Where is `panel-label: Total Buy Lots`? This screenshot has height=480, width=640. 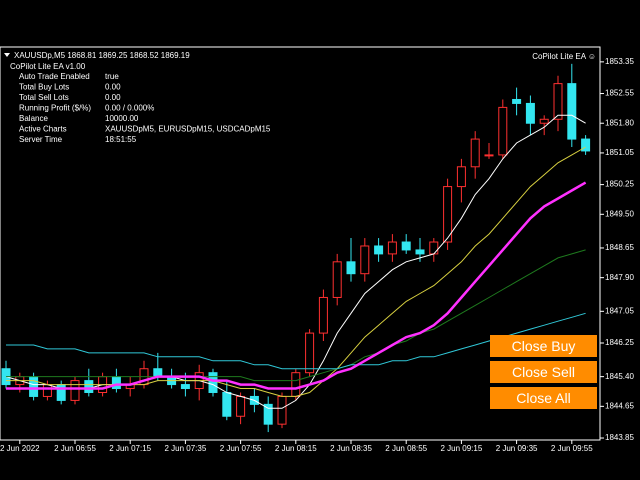 panel-label: Total Buy Lots is located at coordinates (44, 87).